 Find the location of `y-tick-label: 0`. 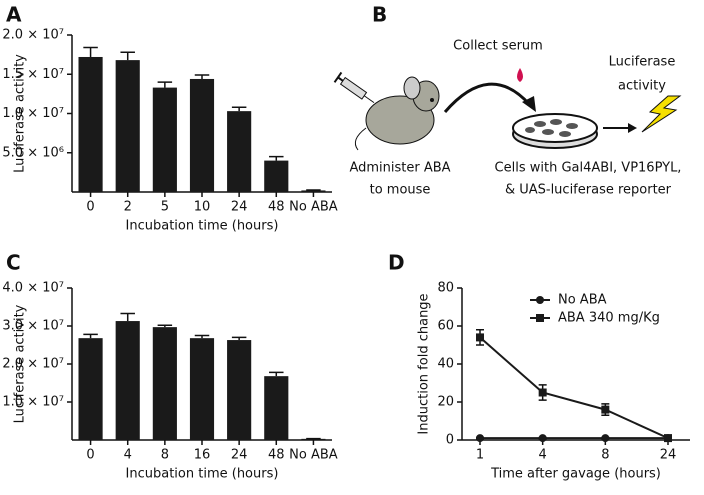

y-tick-label: 0 is located at coordinates (450, 440).